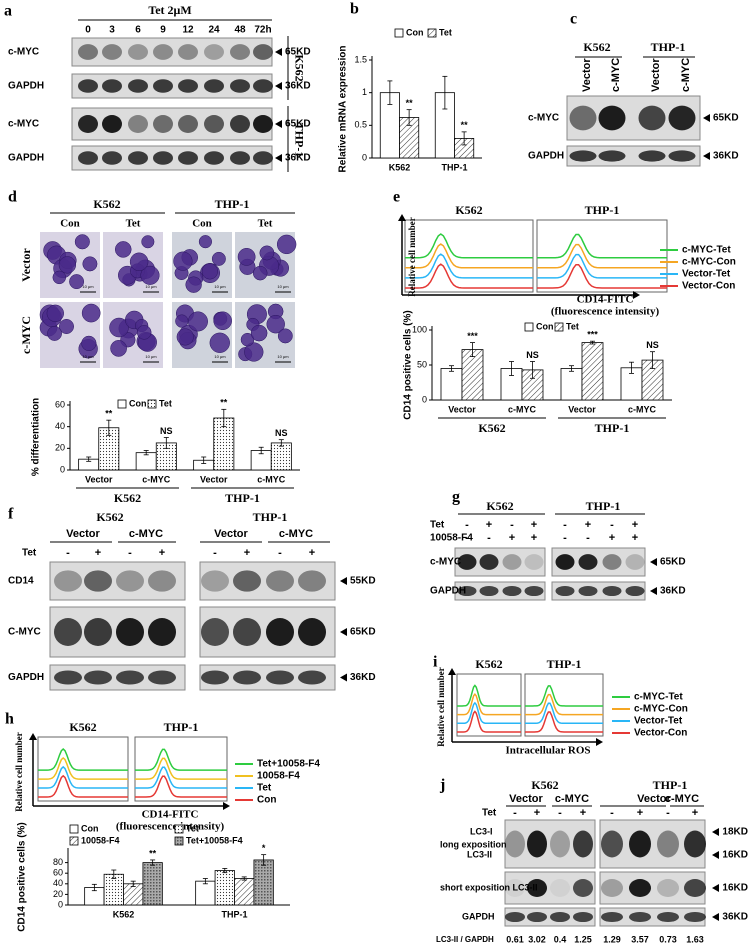 This screenshot has height=948, width=750. Describe the element at coordinates (598, 591) in the screenshot. I see `blot` at that location.